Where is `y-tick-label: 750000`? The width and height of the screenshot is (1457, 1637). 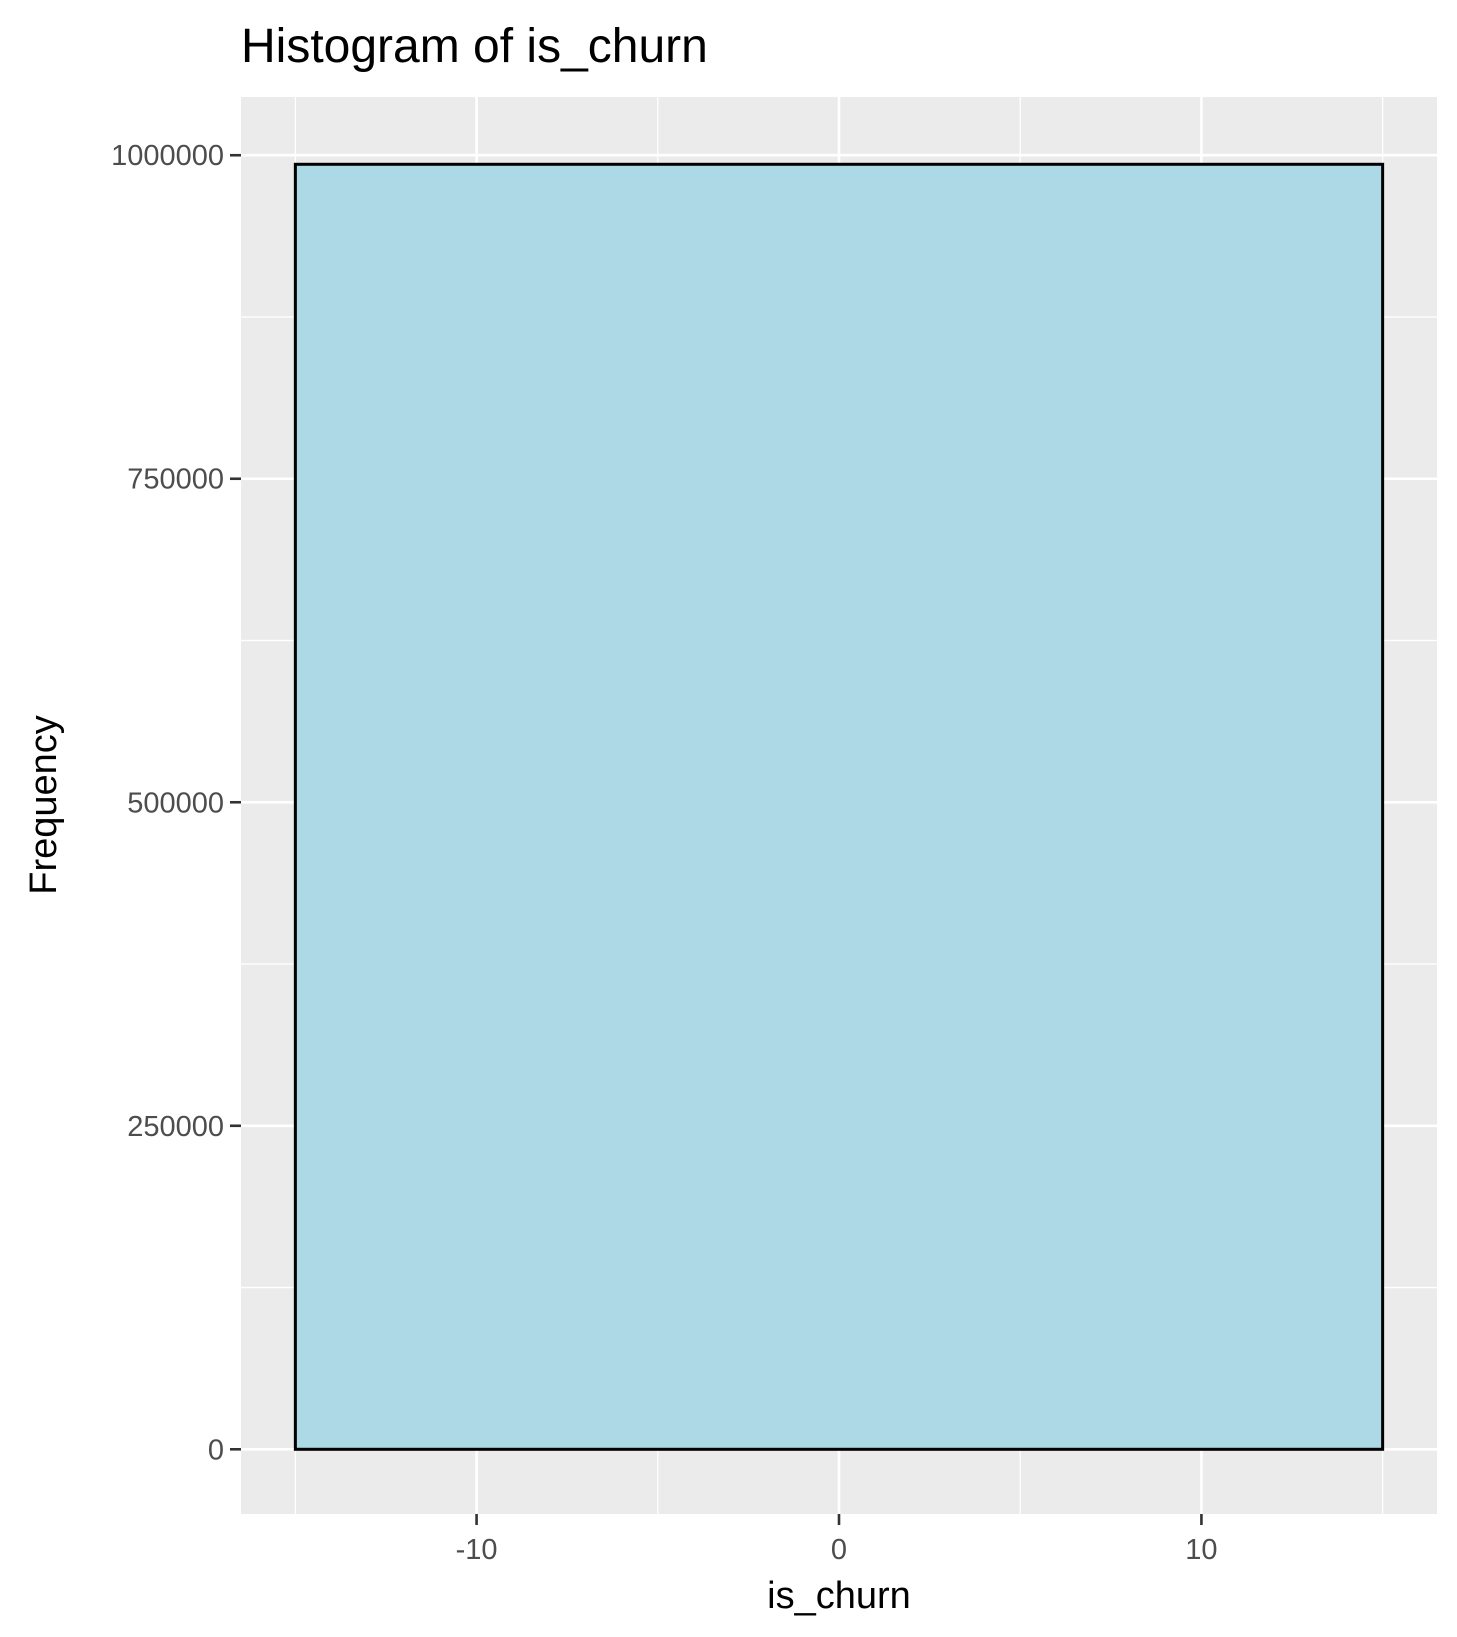
y-tick-label: 750000 is located at coordinates (175, 480).